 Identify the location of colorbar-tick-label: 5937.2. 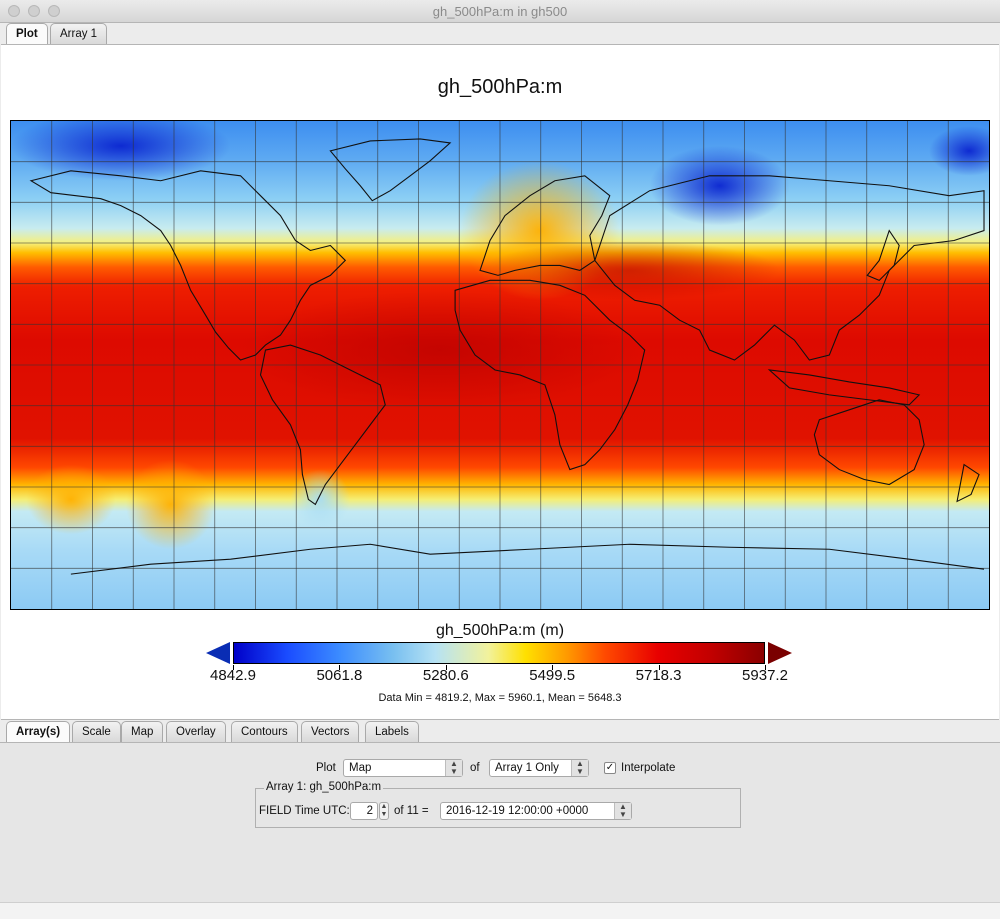
(765, 675).